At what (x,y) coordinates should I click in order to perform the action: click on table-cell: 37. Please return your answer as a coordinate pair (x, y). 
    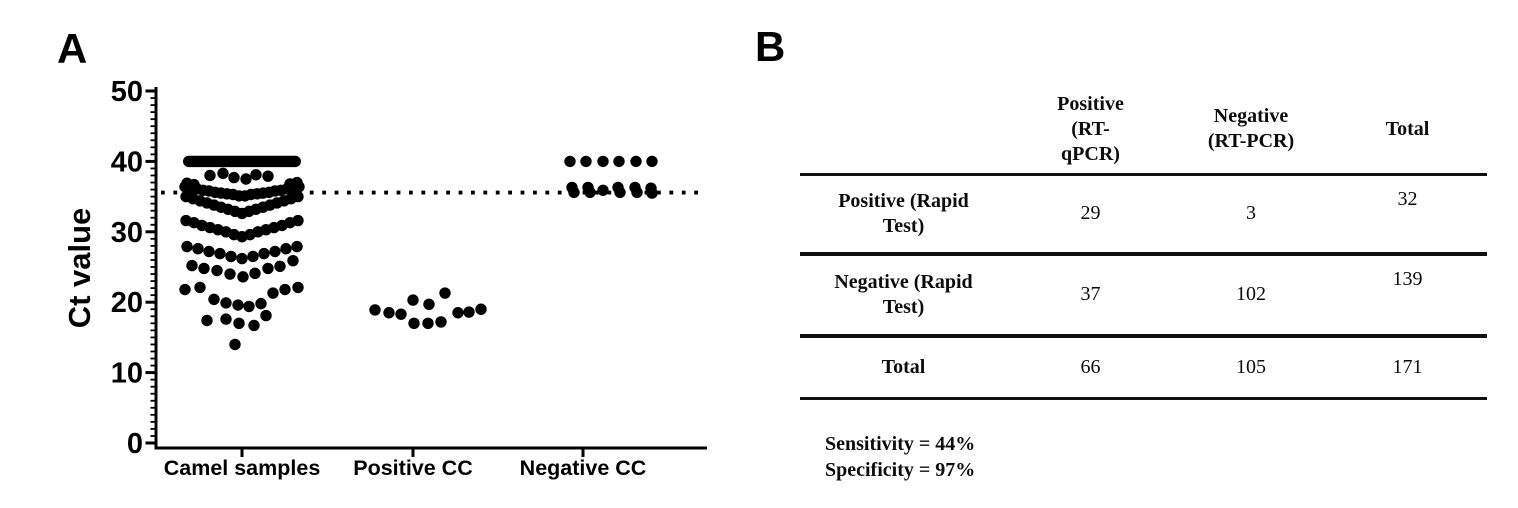
    Looking at the image, I should click on (1090, 295).